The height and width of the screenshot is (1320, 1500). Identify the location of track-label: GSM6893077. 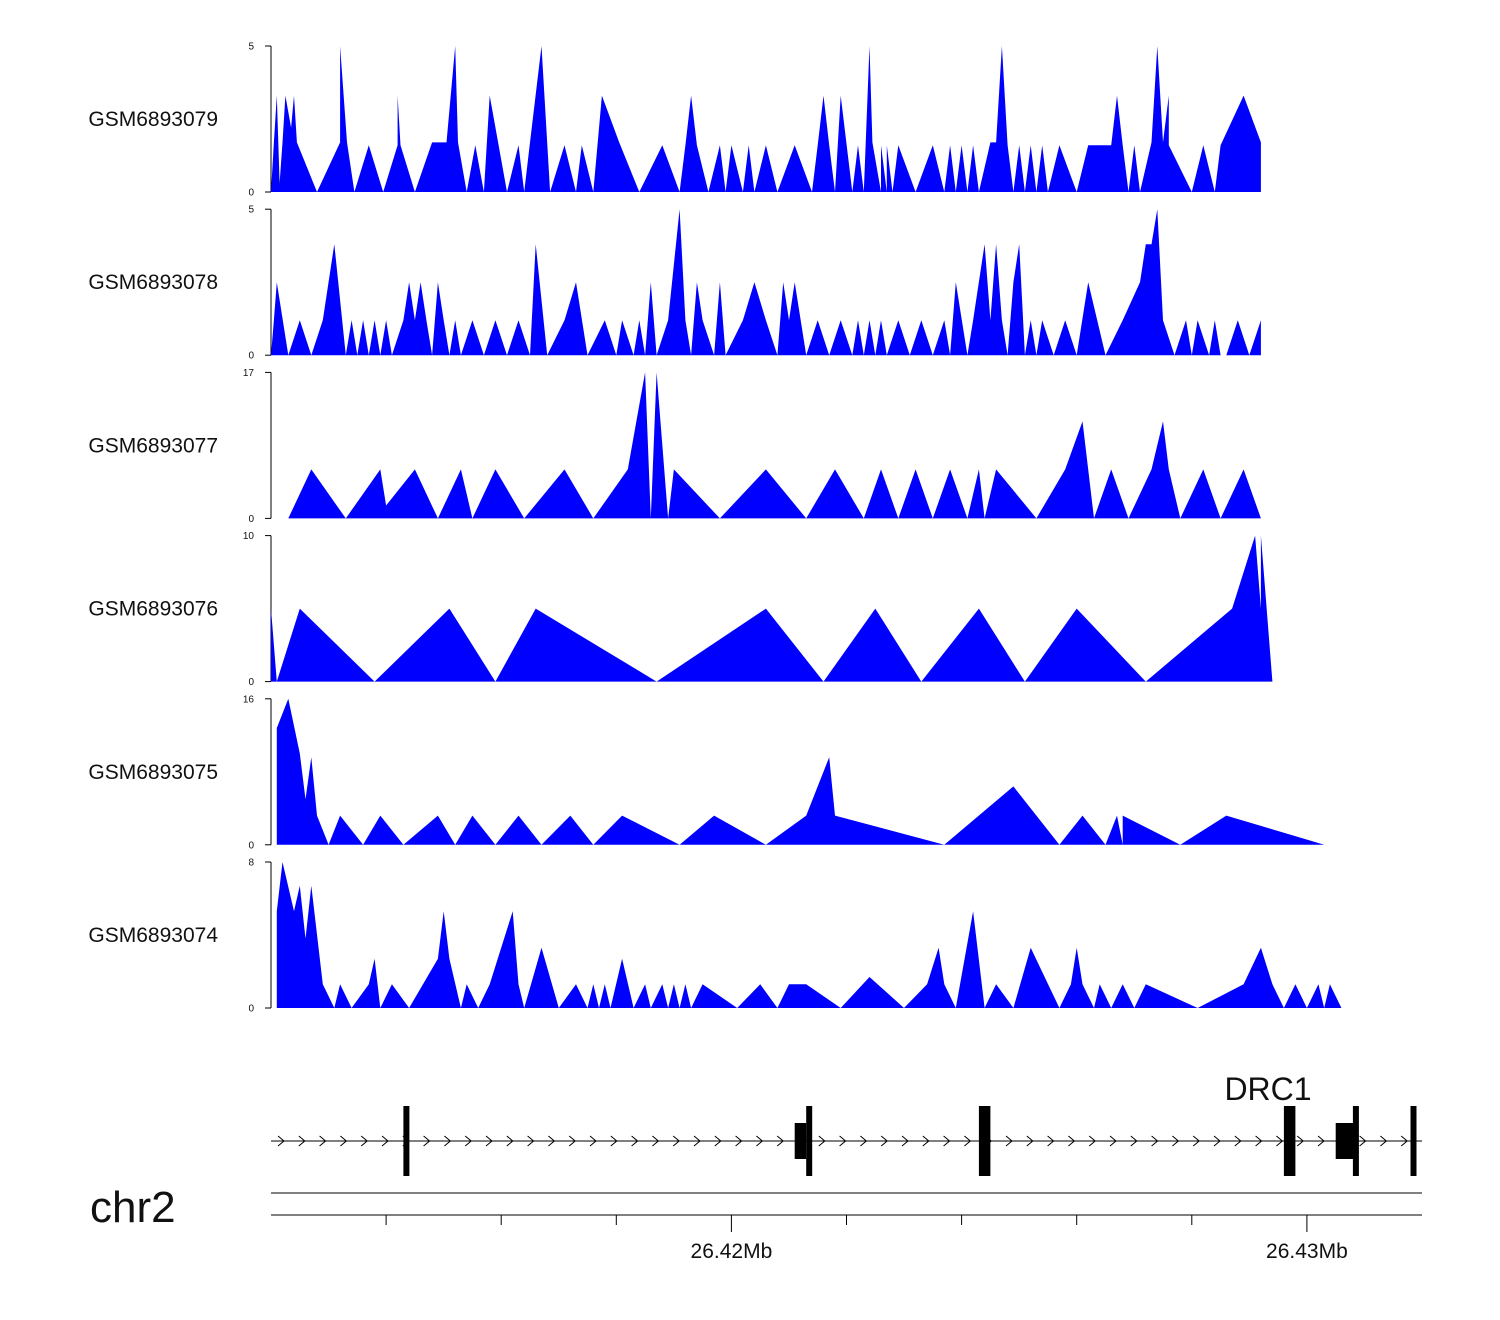
(153, 445).